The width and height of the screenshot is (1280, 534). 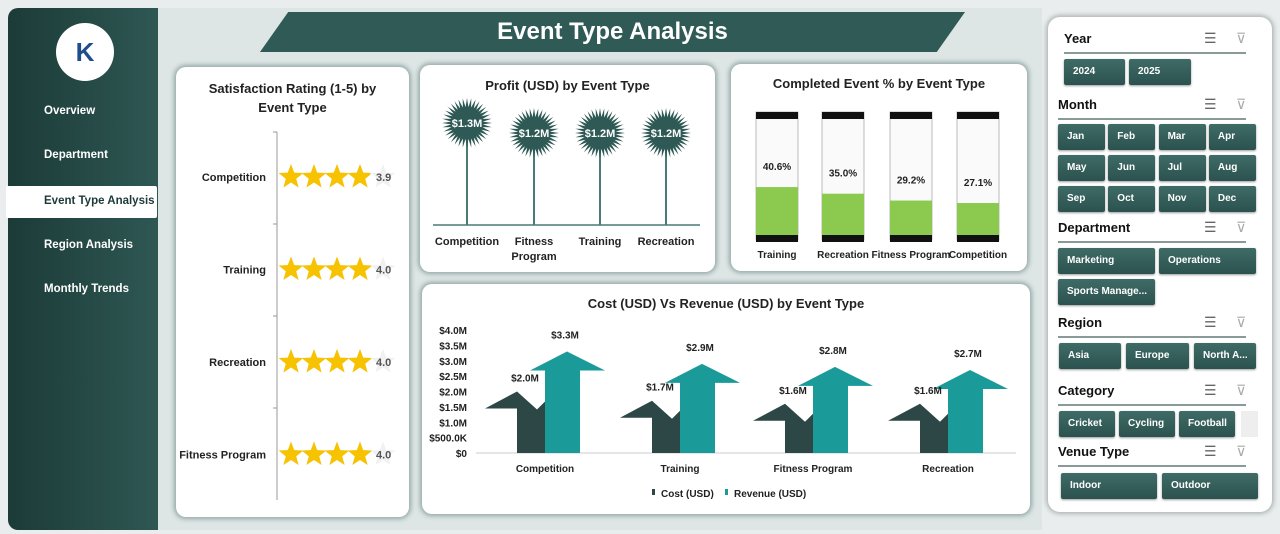 What do you see at coordinates (1232, 137) in the screenshot?
I see `slicer-button: Apr` at bounding box center [1232, 137].